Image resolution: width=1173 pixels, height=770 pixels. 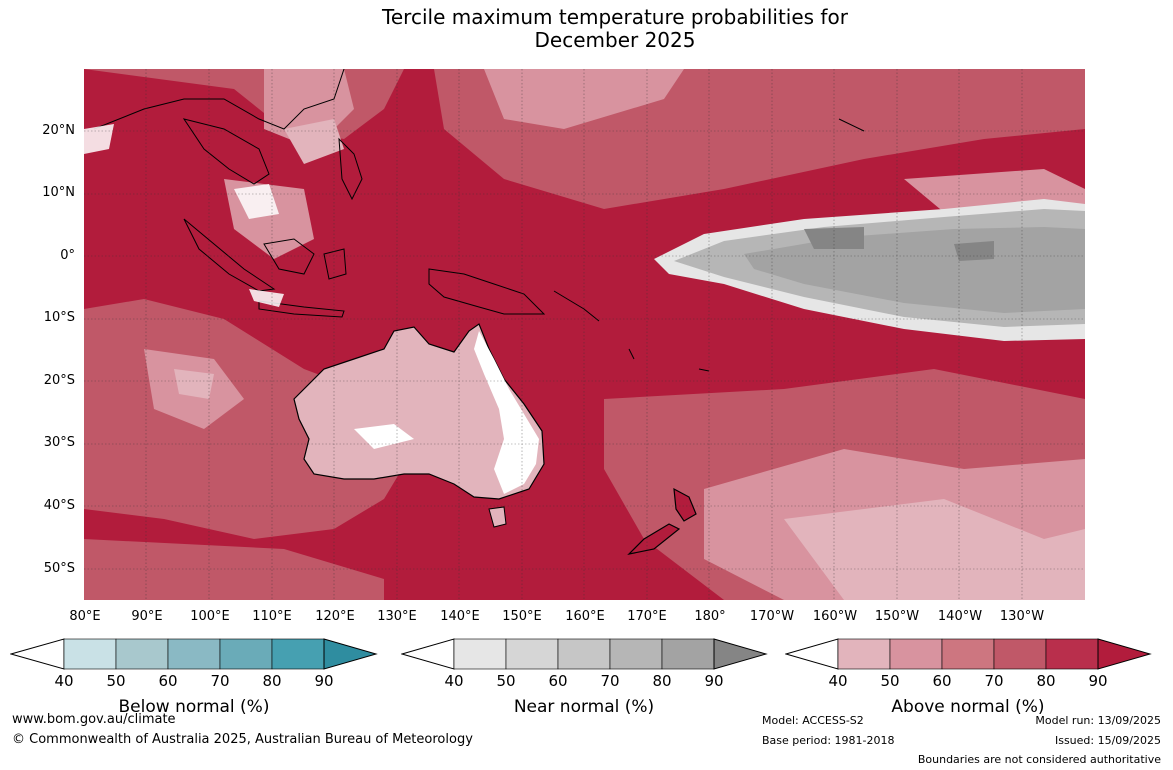 I want to click on lat-label: 0°, so click(x=67, y=255).